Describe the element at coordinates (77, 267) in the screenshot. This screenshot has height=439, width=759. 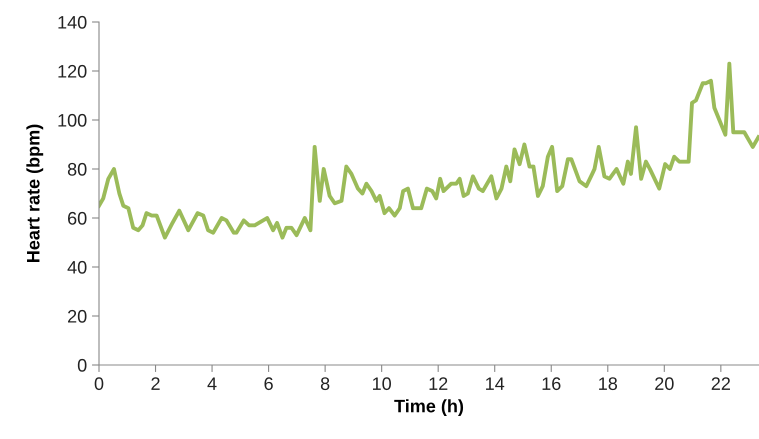
I see `y-tick-label: 40` at that location.